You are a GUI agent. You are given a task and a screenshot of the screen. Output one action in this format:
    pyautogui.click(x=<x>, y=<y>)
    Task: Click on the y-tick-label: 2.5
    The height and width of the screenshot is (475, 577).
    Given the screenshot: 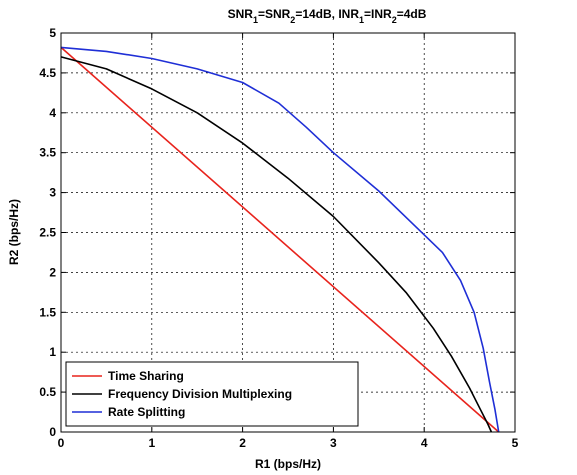 What is the action you would take?
    pyautogui.click(x=47, y=233)
    